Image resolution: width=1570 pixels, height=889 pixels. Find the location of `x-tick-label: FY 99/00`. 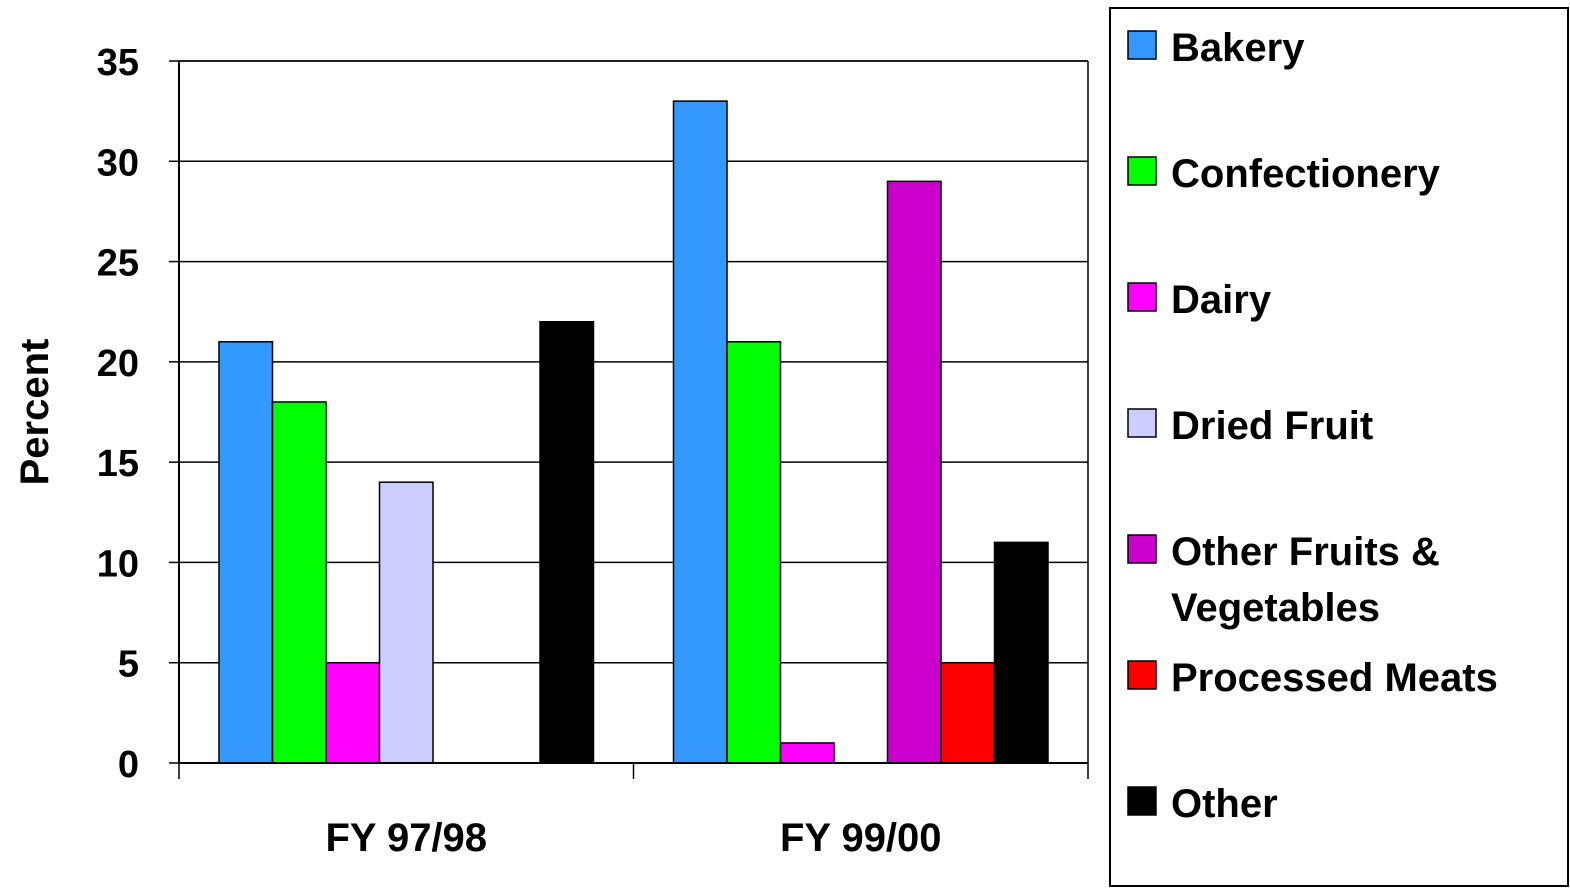

x-tick-label: FY 99/00 is located at coordinates (861, 838).